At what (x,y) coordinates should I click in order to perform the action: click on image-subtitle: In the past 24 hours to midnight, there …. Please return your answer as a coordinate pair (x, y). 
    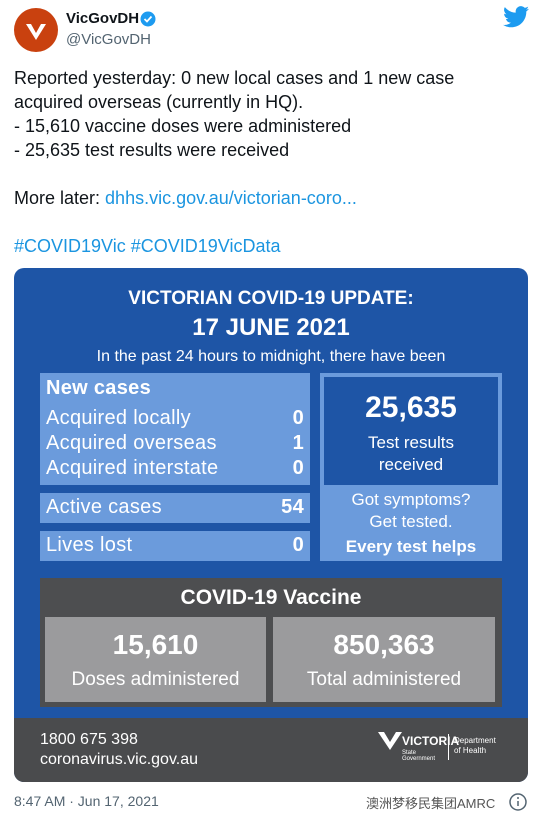
    Looking at the image, I should click on (271, 356).